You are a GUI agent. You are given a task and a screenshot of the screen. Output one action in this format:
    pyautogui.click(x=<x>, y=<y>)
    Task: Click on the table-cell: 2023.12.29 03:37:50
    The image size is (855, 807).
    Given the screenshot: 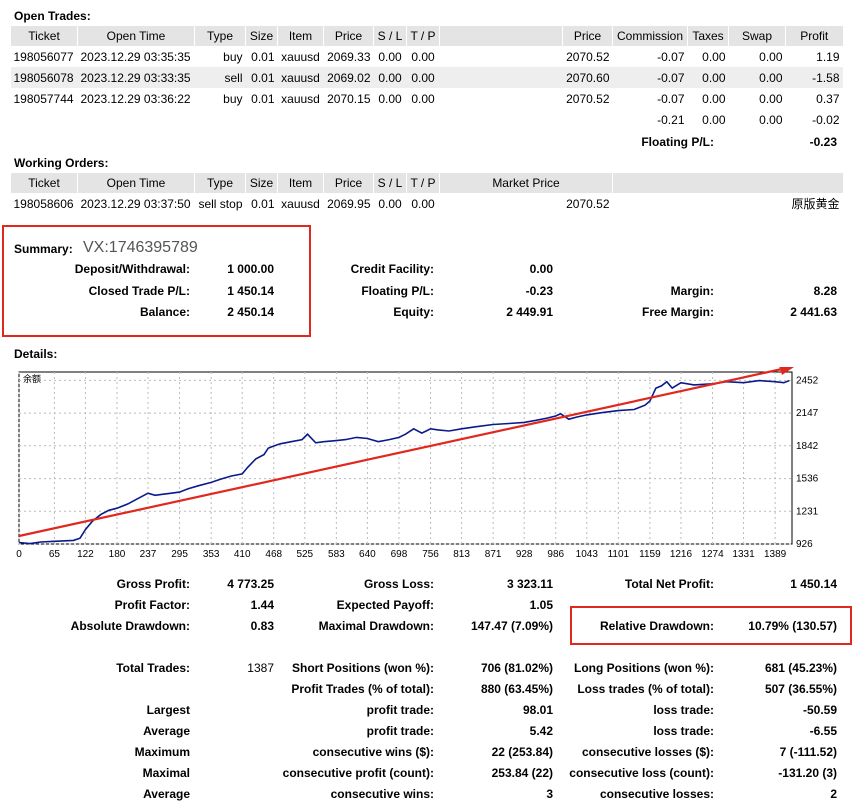 What is the action you would take?
    pyautogui.click(x=135, y=203)
    